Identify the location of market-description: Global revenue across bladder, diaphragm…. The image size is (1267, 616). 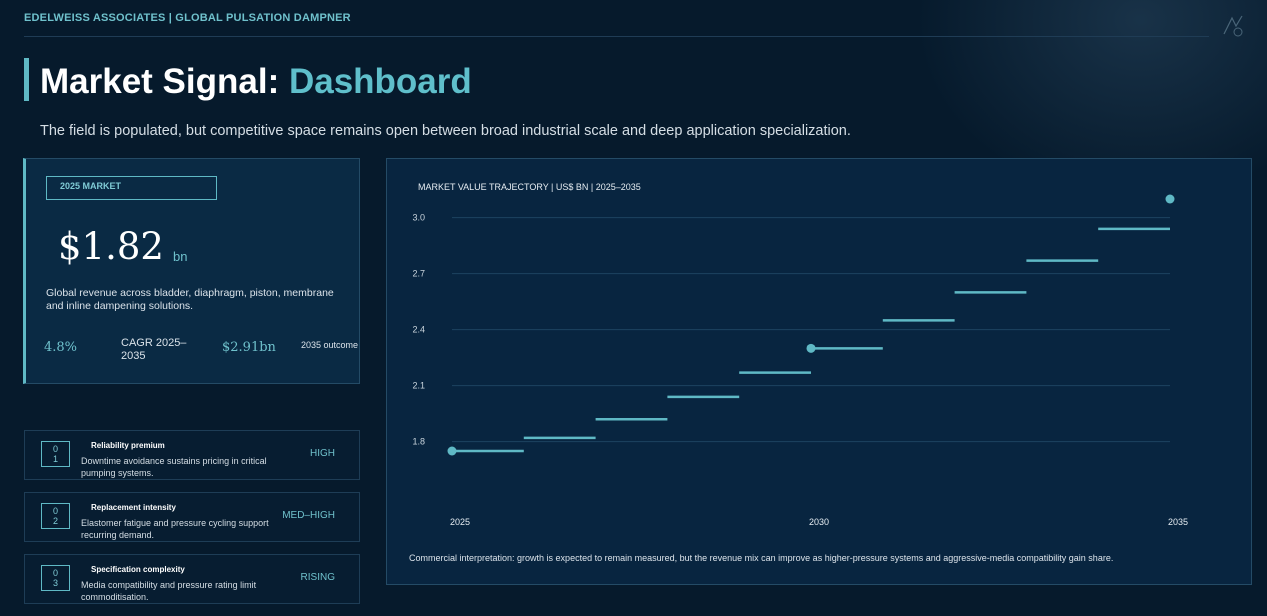
(190, 299).